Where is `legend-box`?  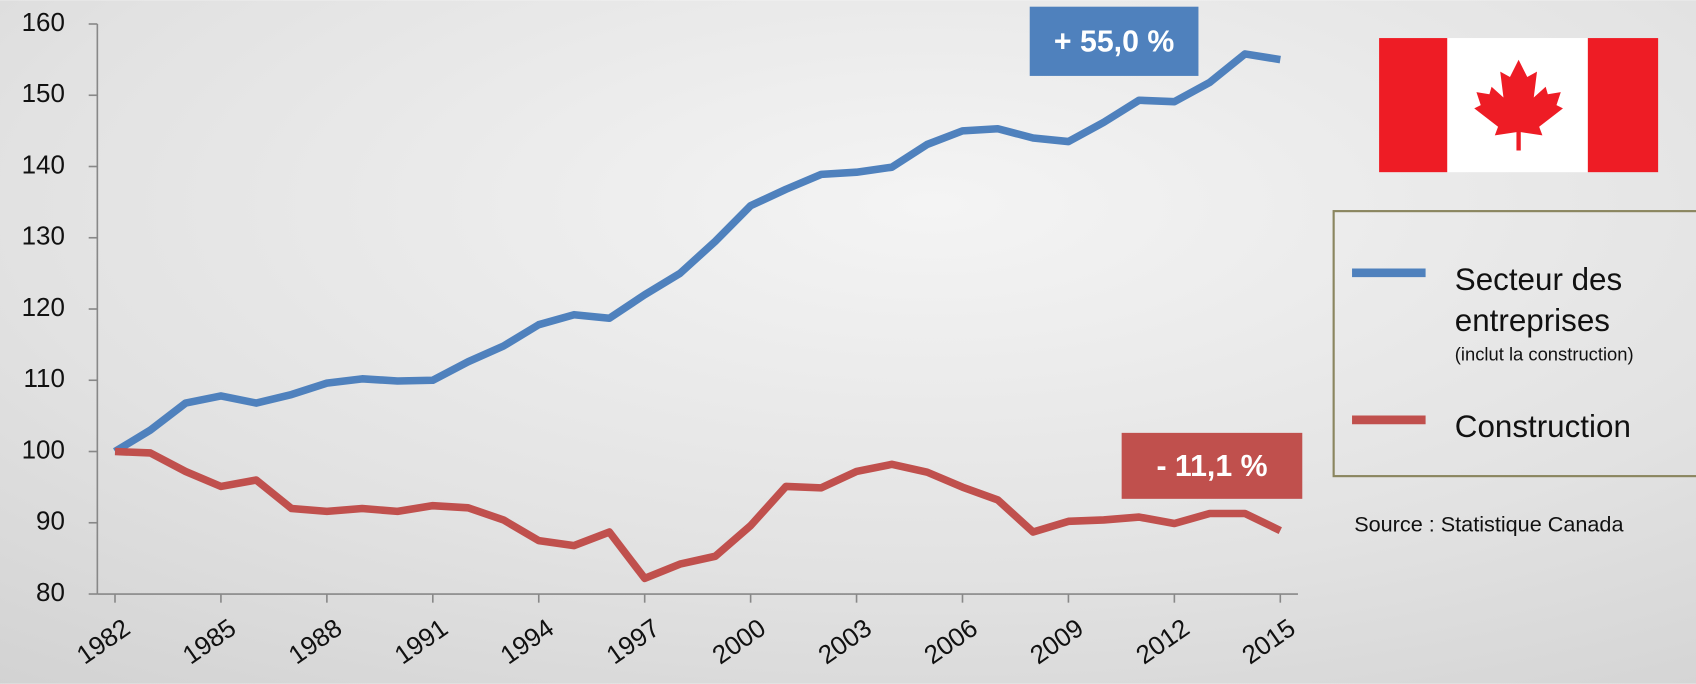 legend-box is located at coordinates (1514, 344).